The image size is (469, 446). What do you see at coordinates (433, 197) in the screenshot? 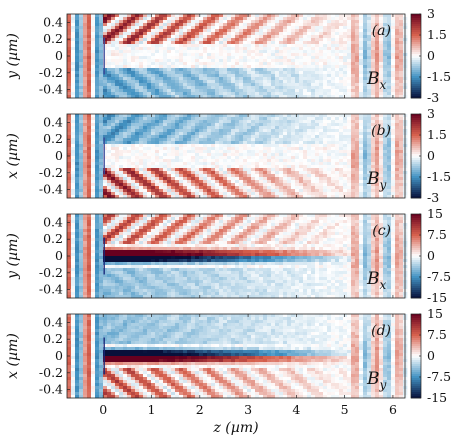
I see `colorbar-tick-label: -3` at bounding box center [433, 197].